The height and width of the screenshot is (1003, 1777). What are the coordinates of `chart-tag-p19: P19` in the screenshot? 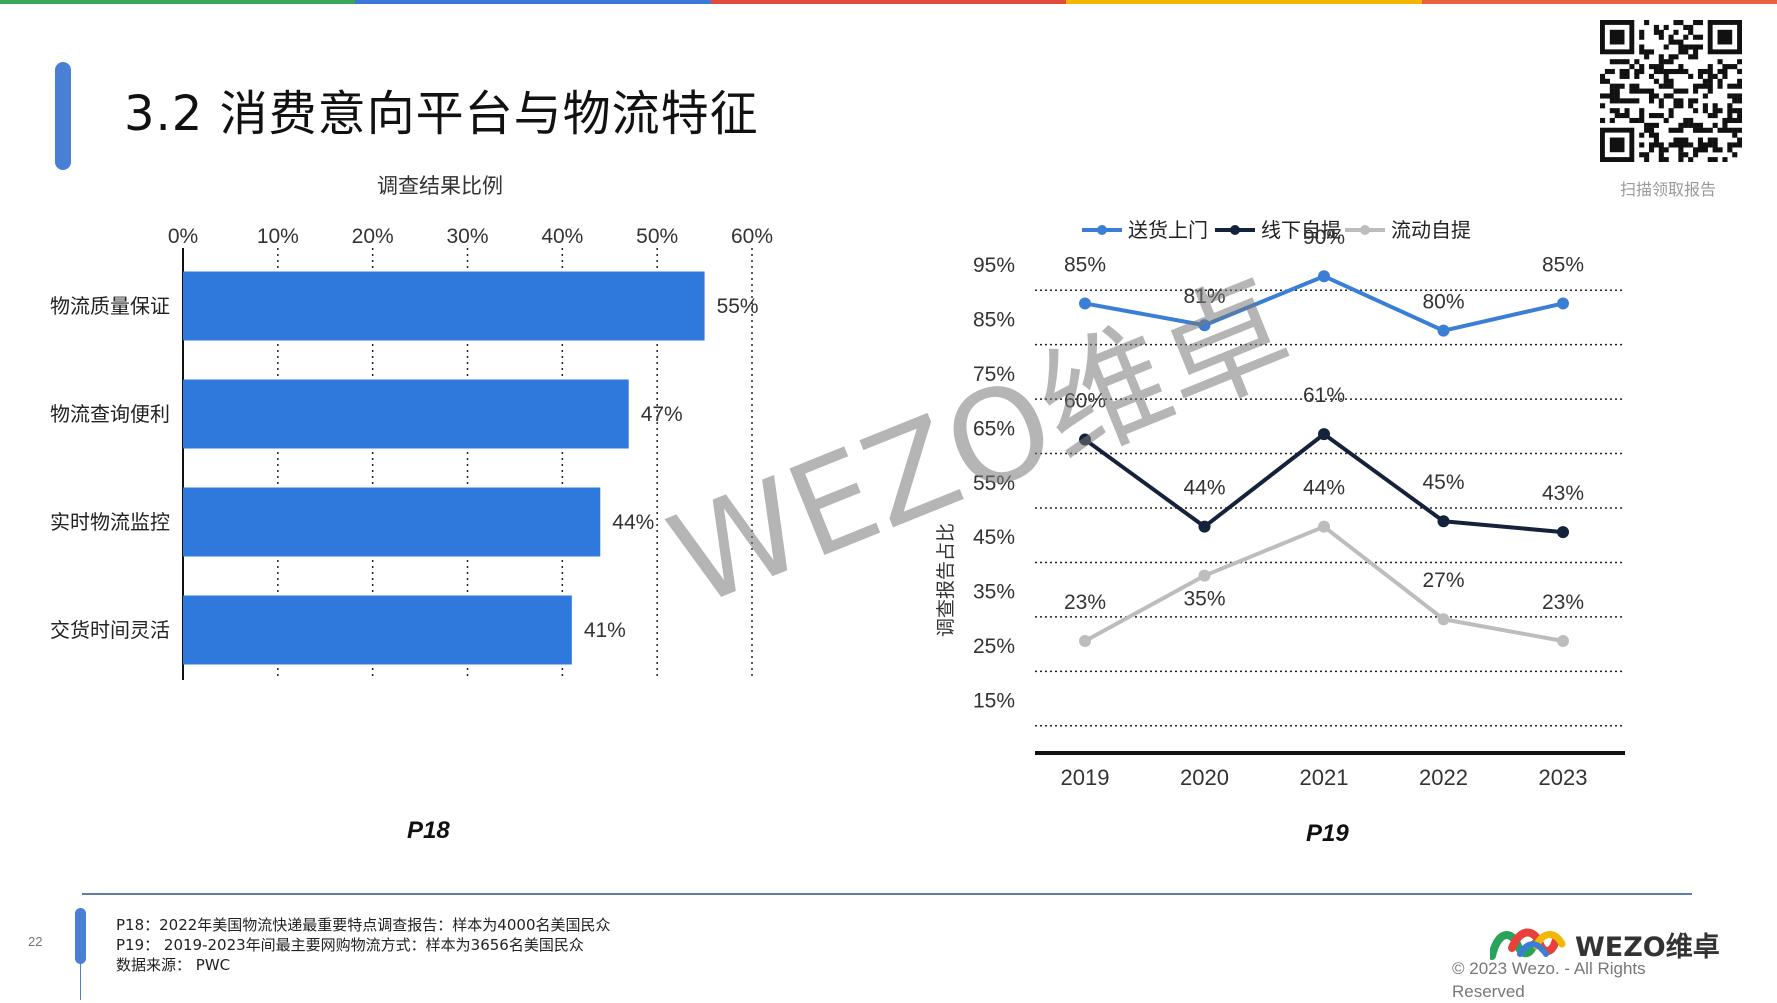 It's located at (1327, 833).